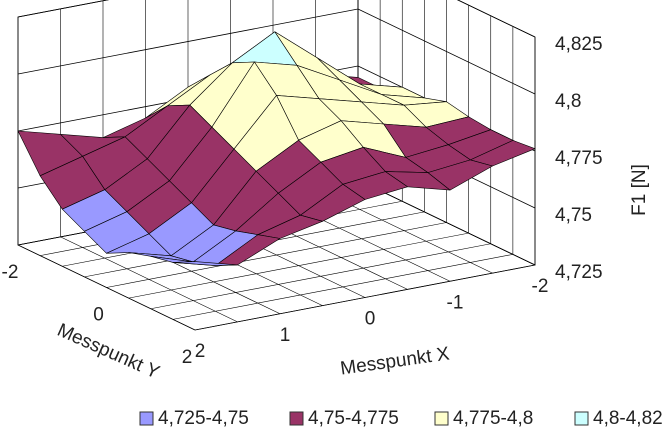 The image size is (663, 439). What do you see at coordinates (187, 357) in the screenshot?
I see `y-tick-label: 2` at bounding box center [187, 357].